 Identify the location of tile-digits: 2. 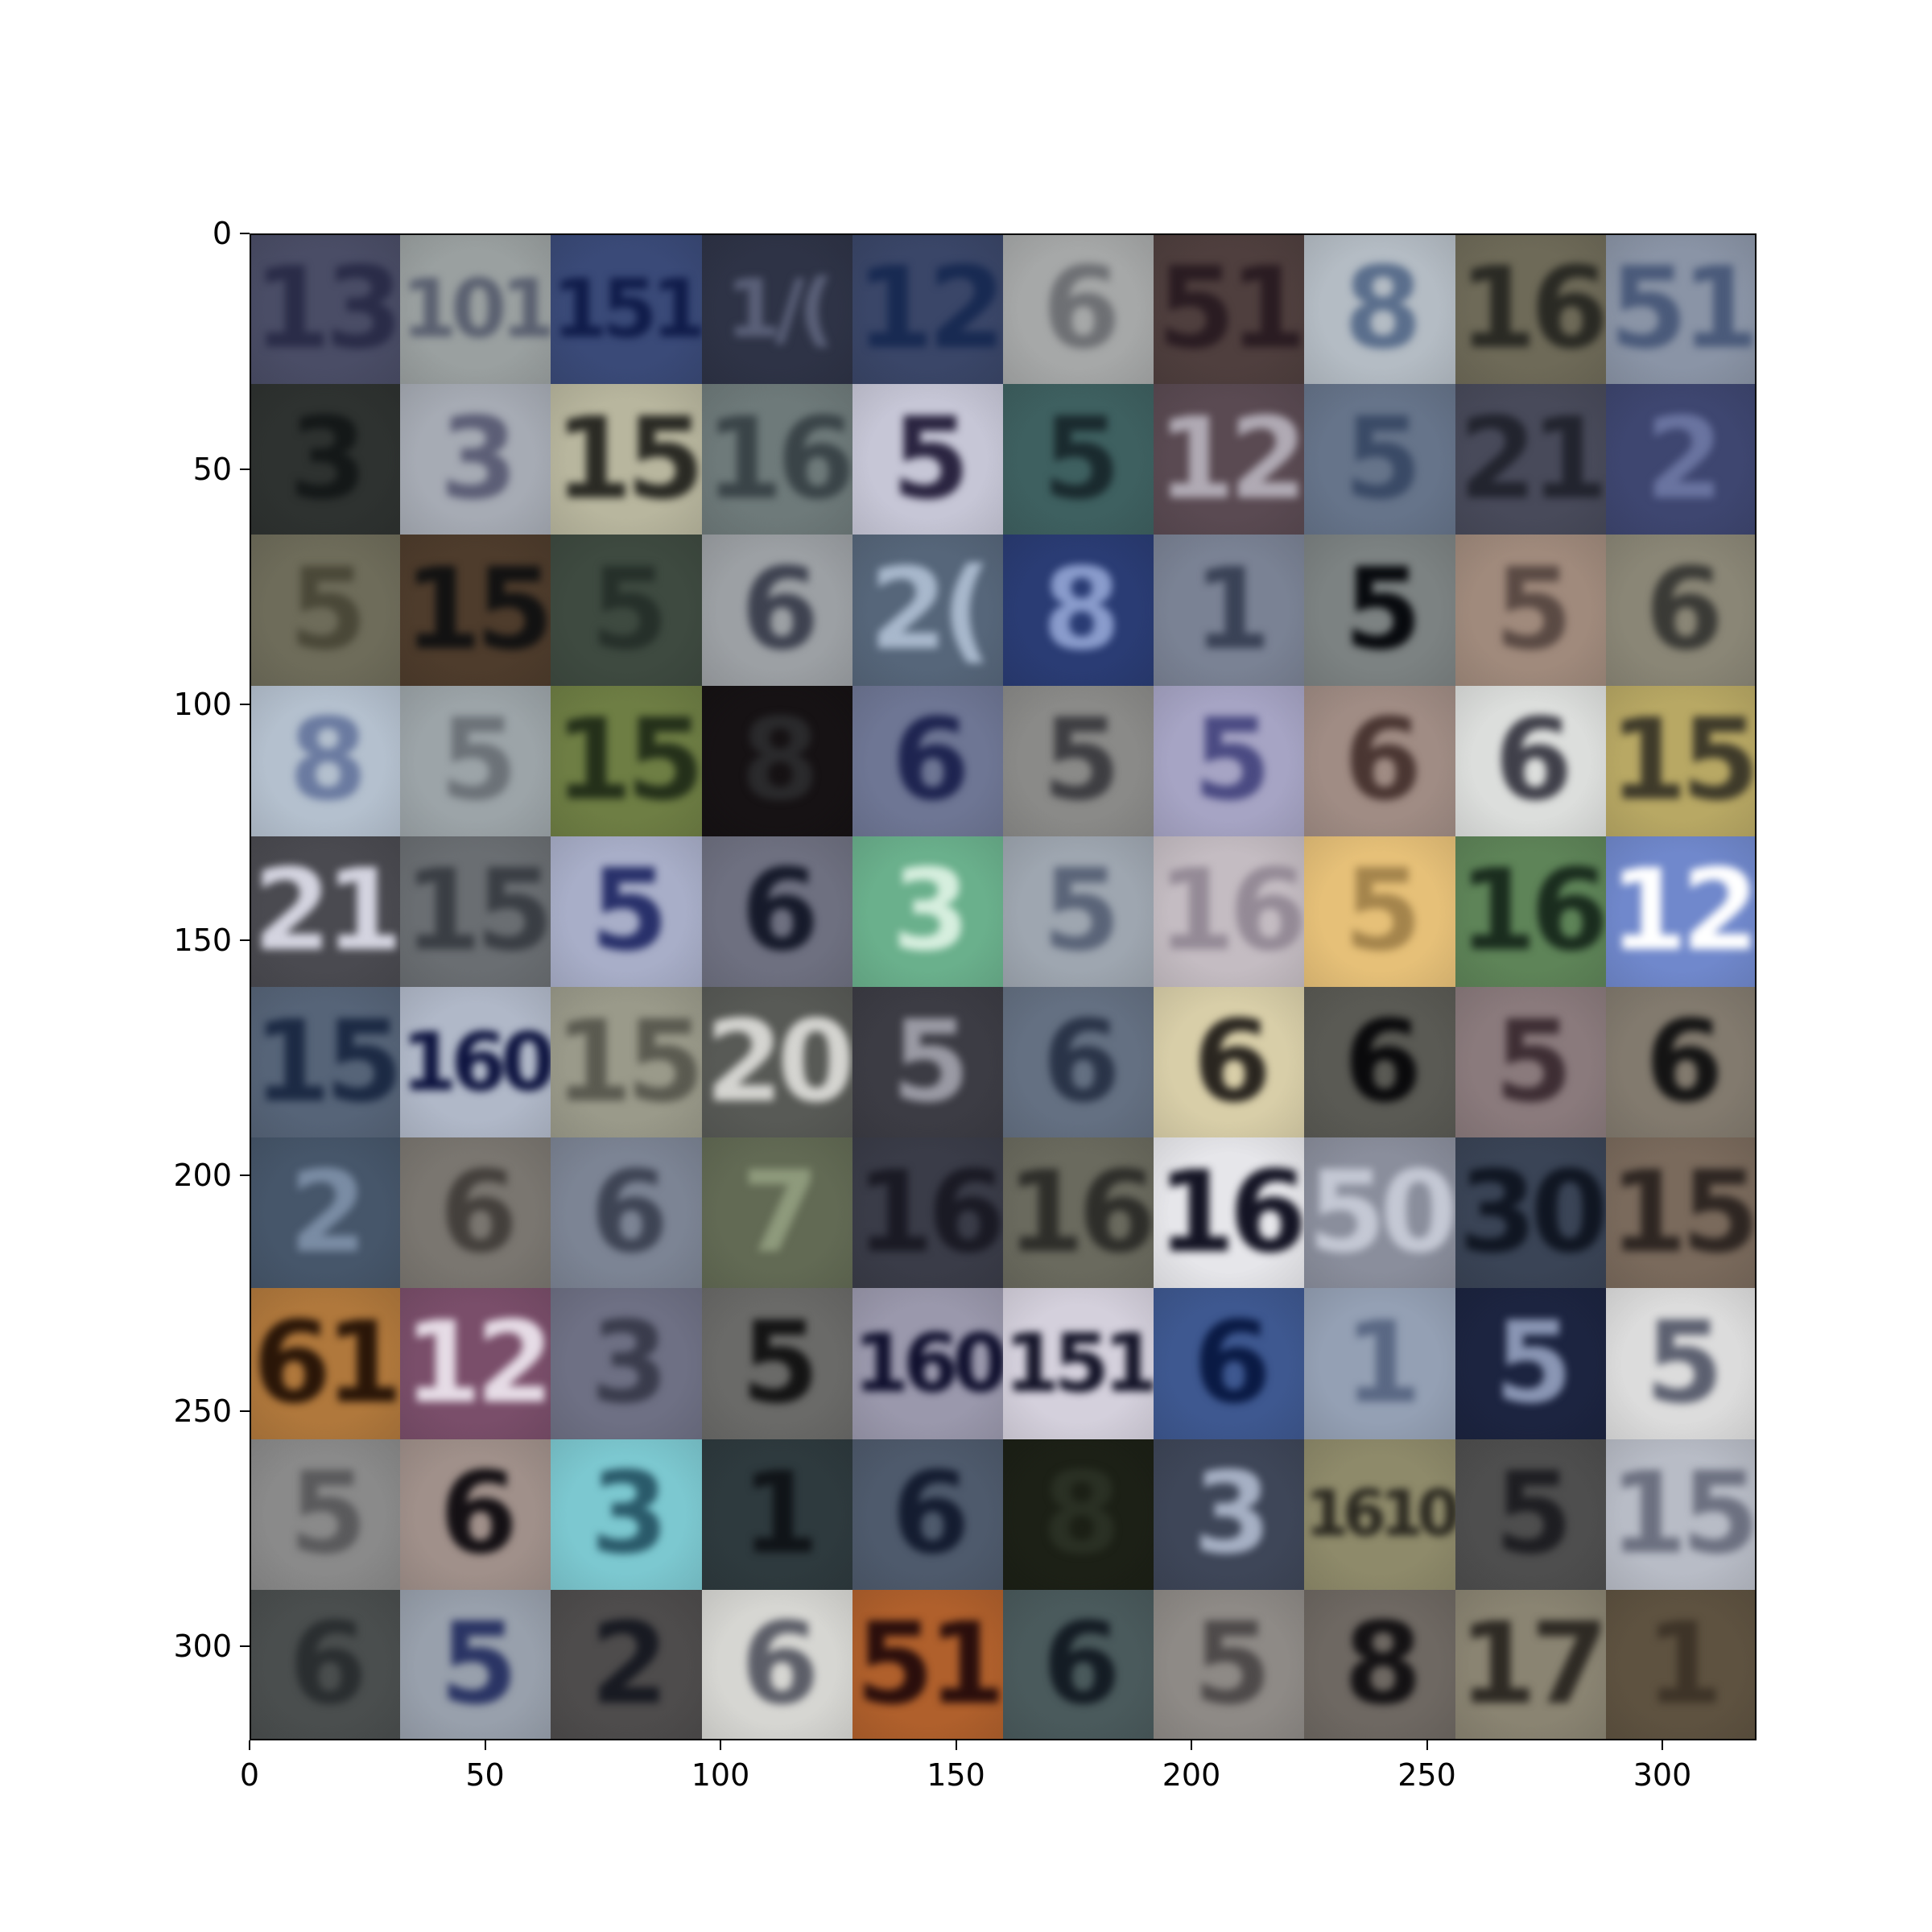
(629, 1665).